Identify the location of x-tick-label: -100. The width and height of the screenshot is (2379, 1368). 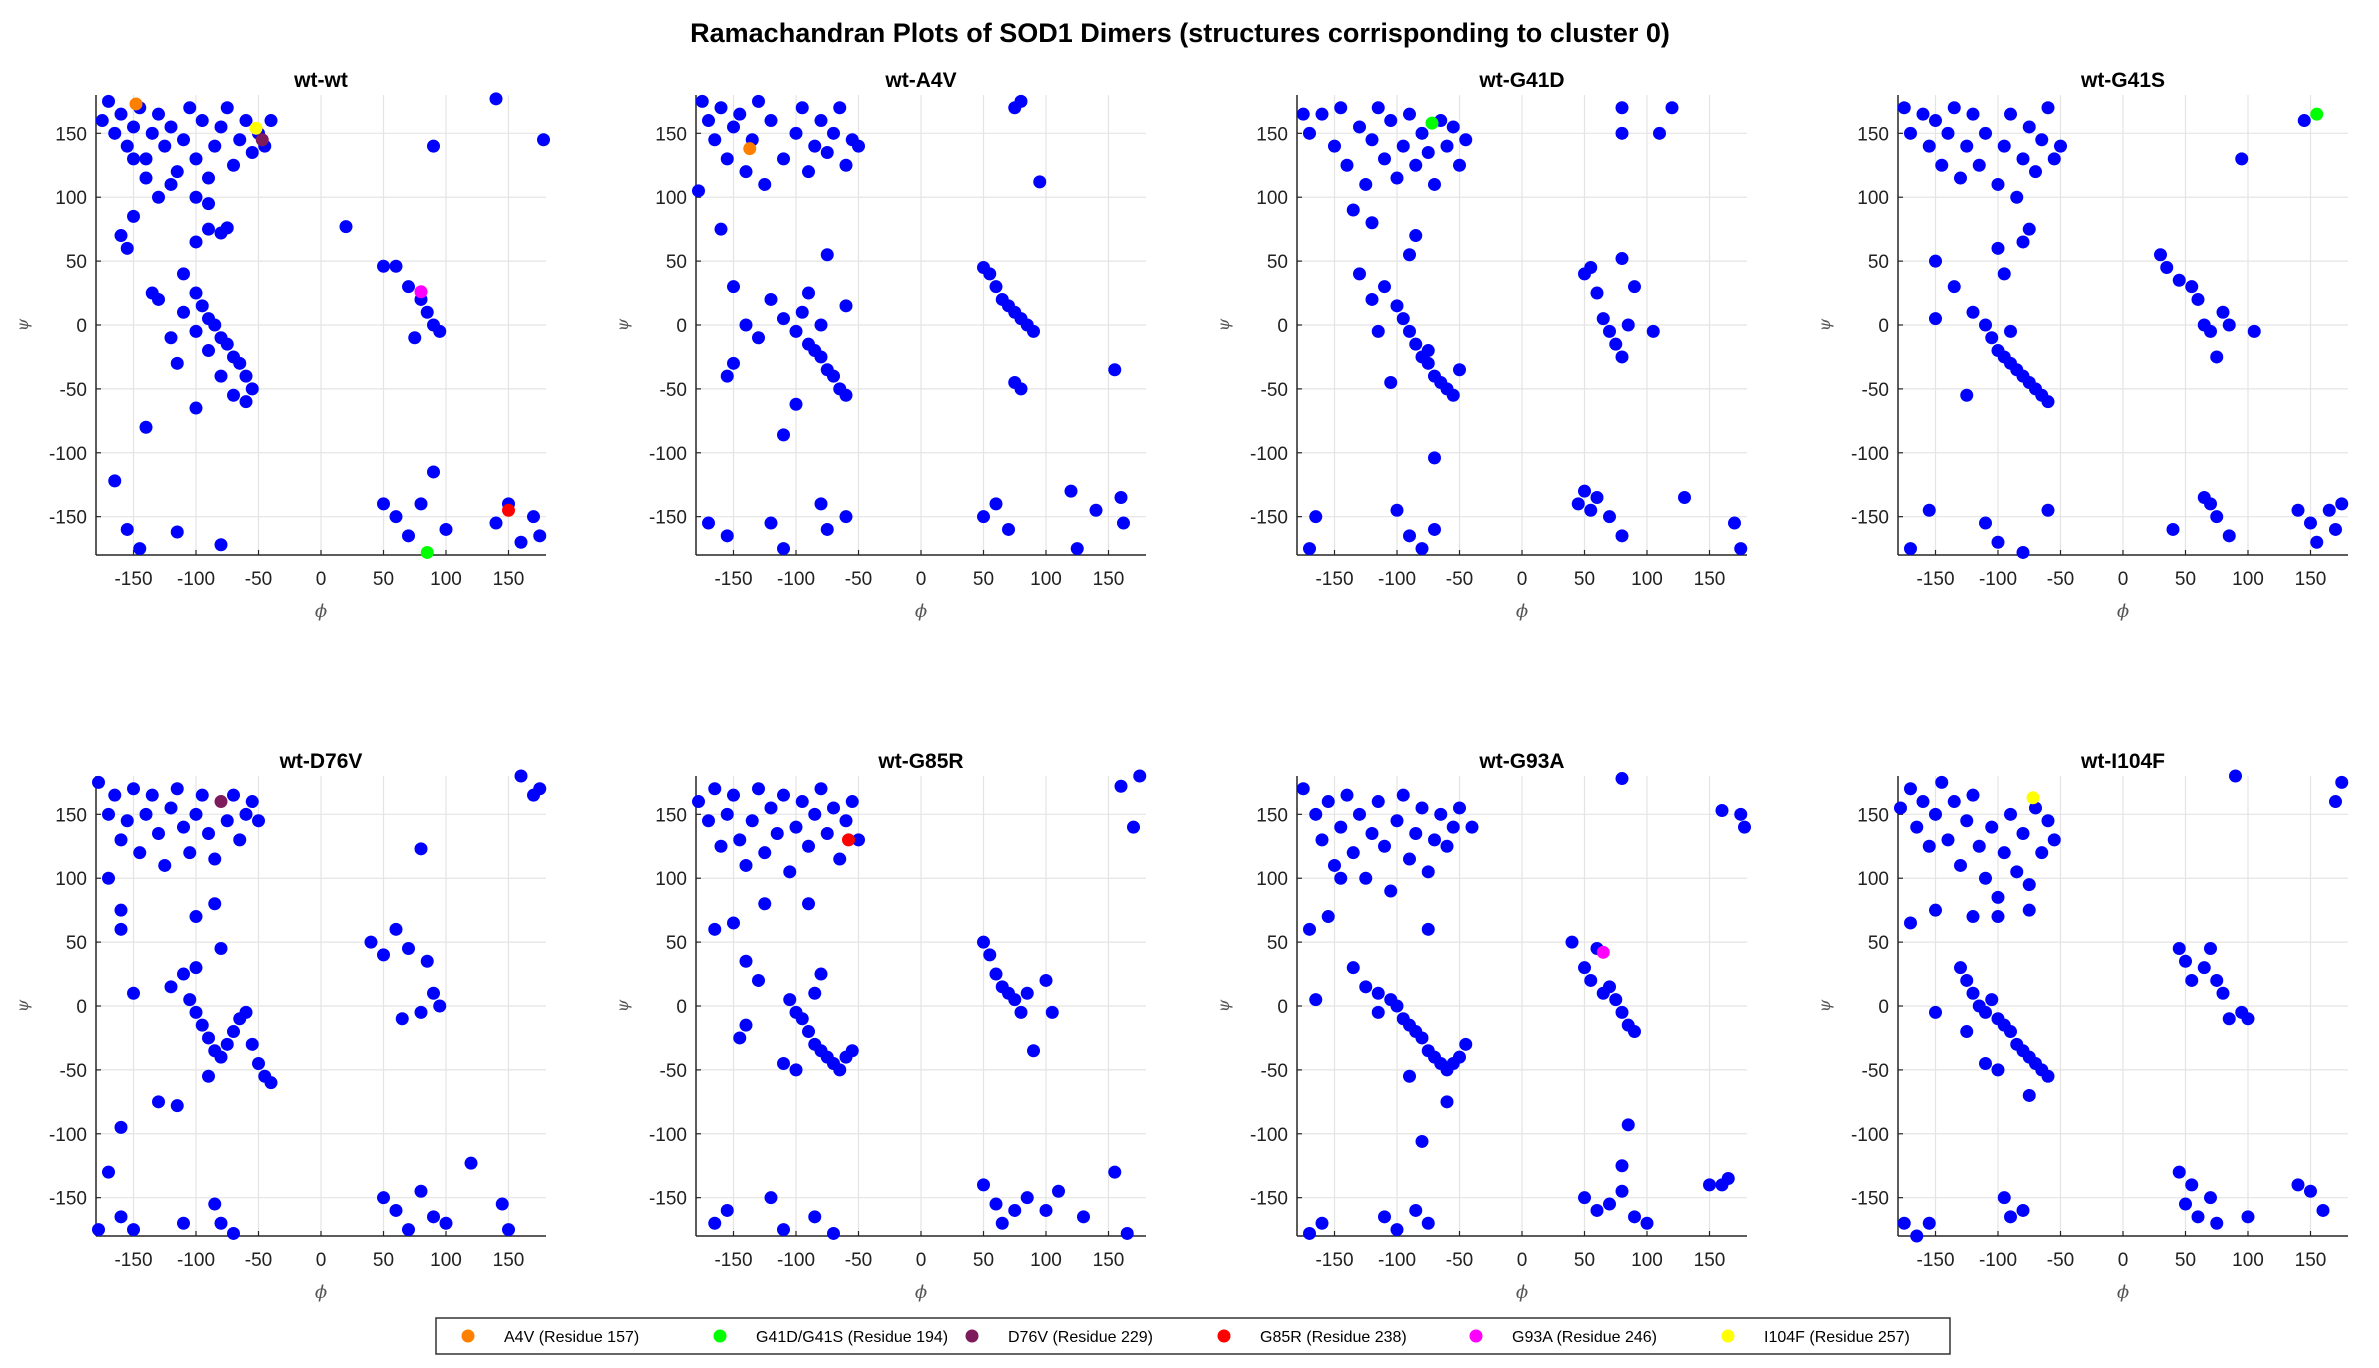
(196, 1260).